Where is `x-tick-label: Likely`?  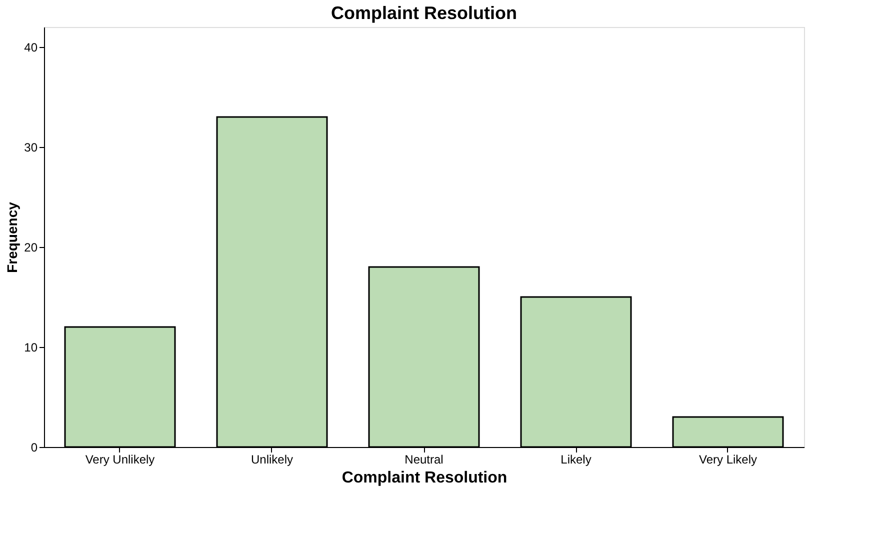 x-tick-label: Likely is located at coordinates (576, 459).